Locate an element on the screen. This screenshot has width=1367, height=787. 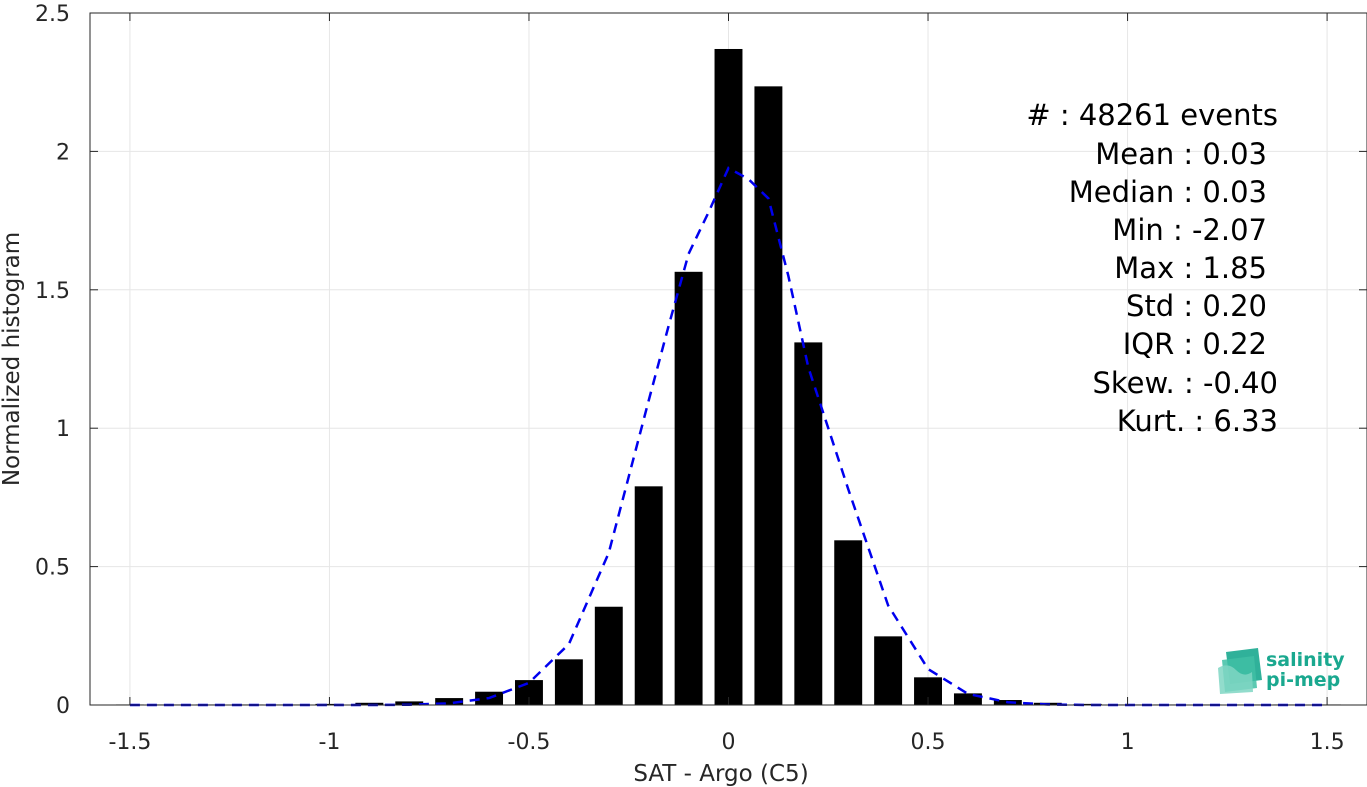
stat-events: # : 48261 events is located at coordinates (1152, 115).